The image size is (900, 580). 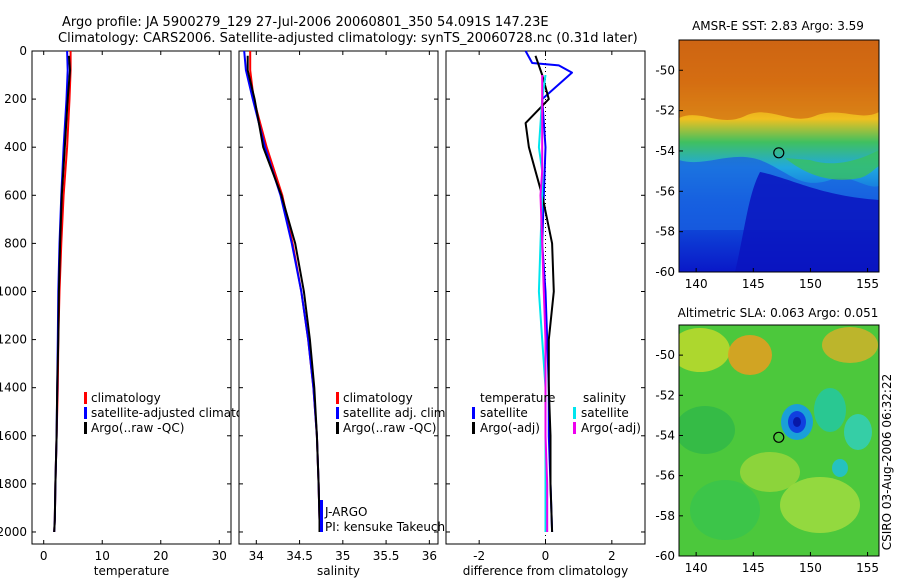 What do you see at coordinates (137, 428) in the screenshot?
I see `temperature-legend-item: Argo(..raw -QC)` at bounding box center [137, 428].